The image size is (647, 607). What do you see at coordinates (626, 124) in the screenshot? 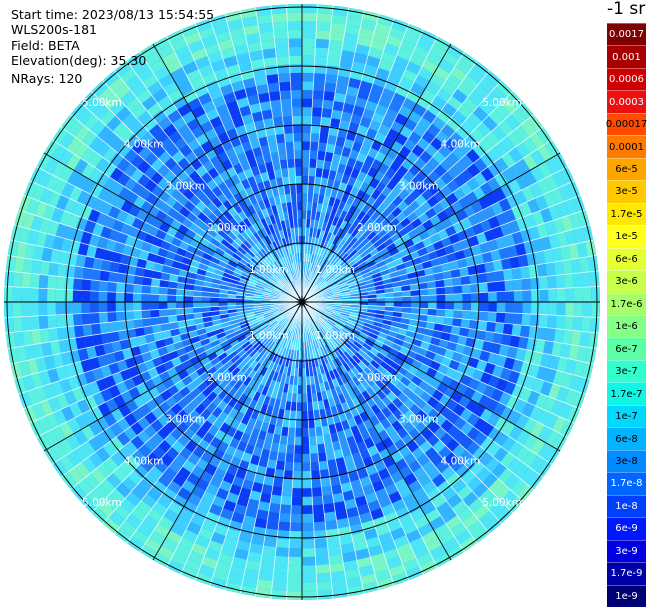
I see `colorbar-level: 0.00017` at bounding box center [626, 124].